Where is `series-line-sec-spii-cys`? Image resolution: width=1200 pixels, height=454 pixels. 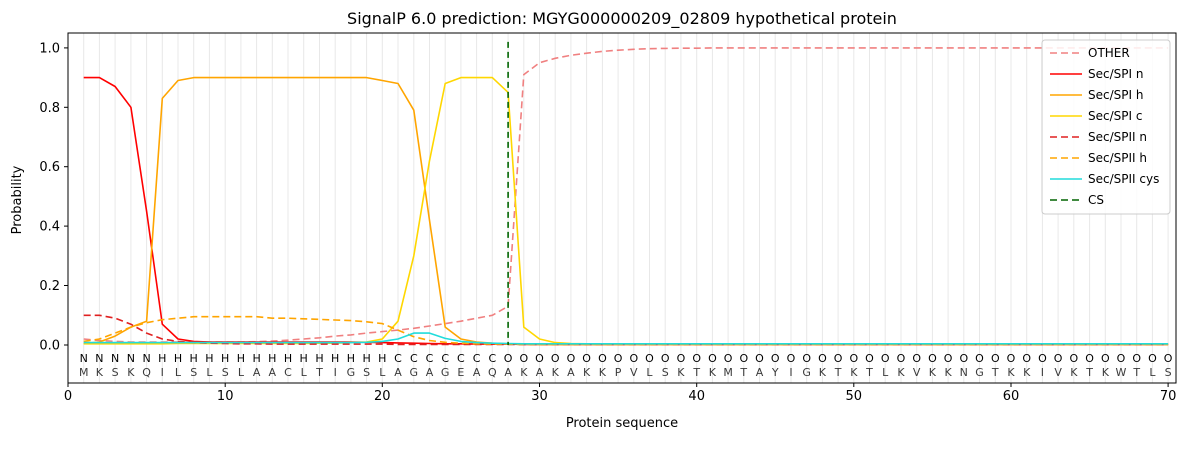
series-line-sec-spii-cys is located at coordinates (626, 338).